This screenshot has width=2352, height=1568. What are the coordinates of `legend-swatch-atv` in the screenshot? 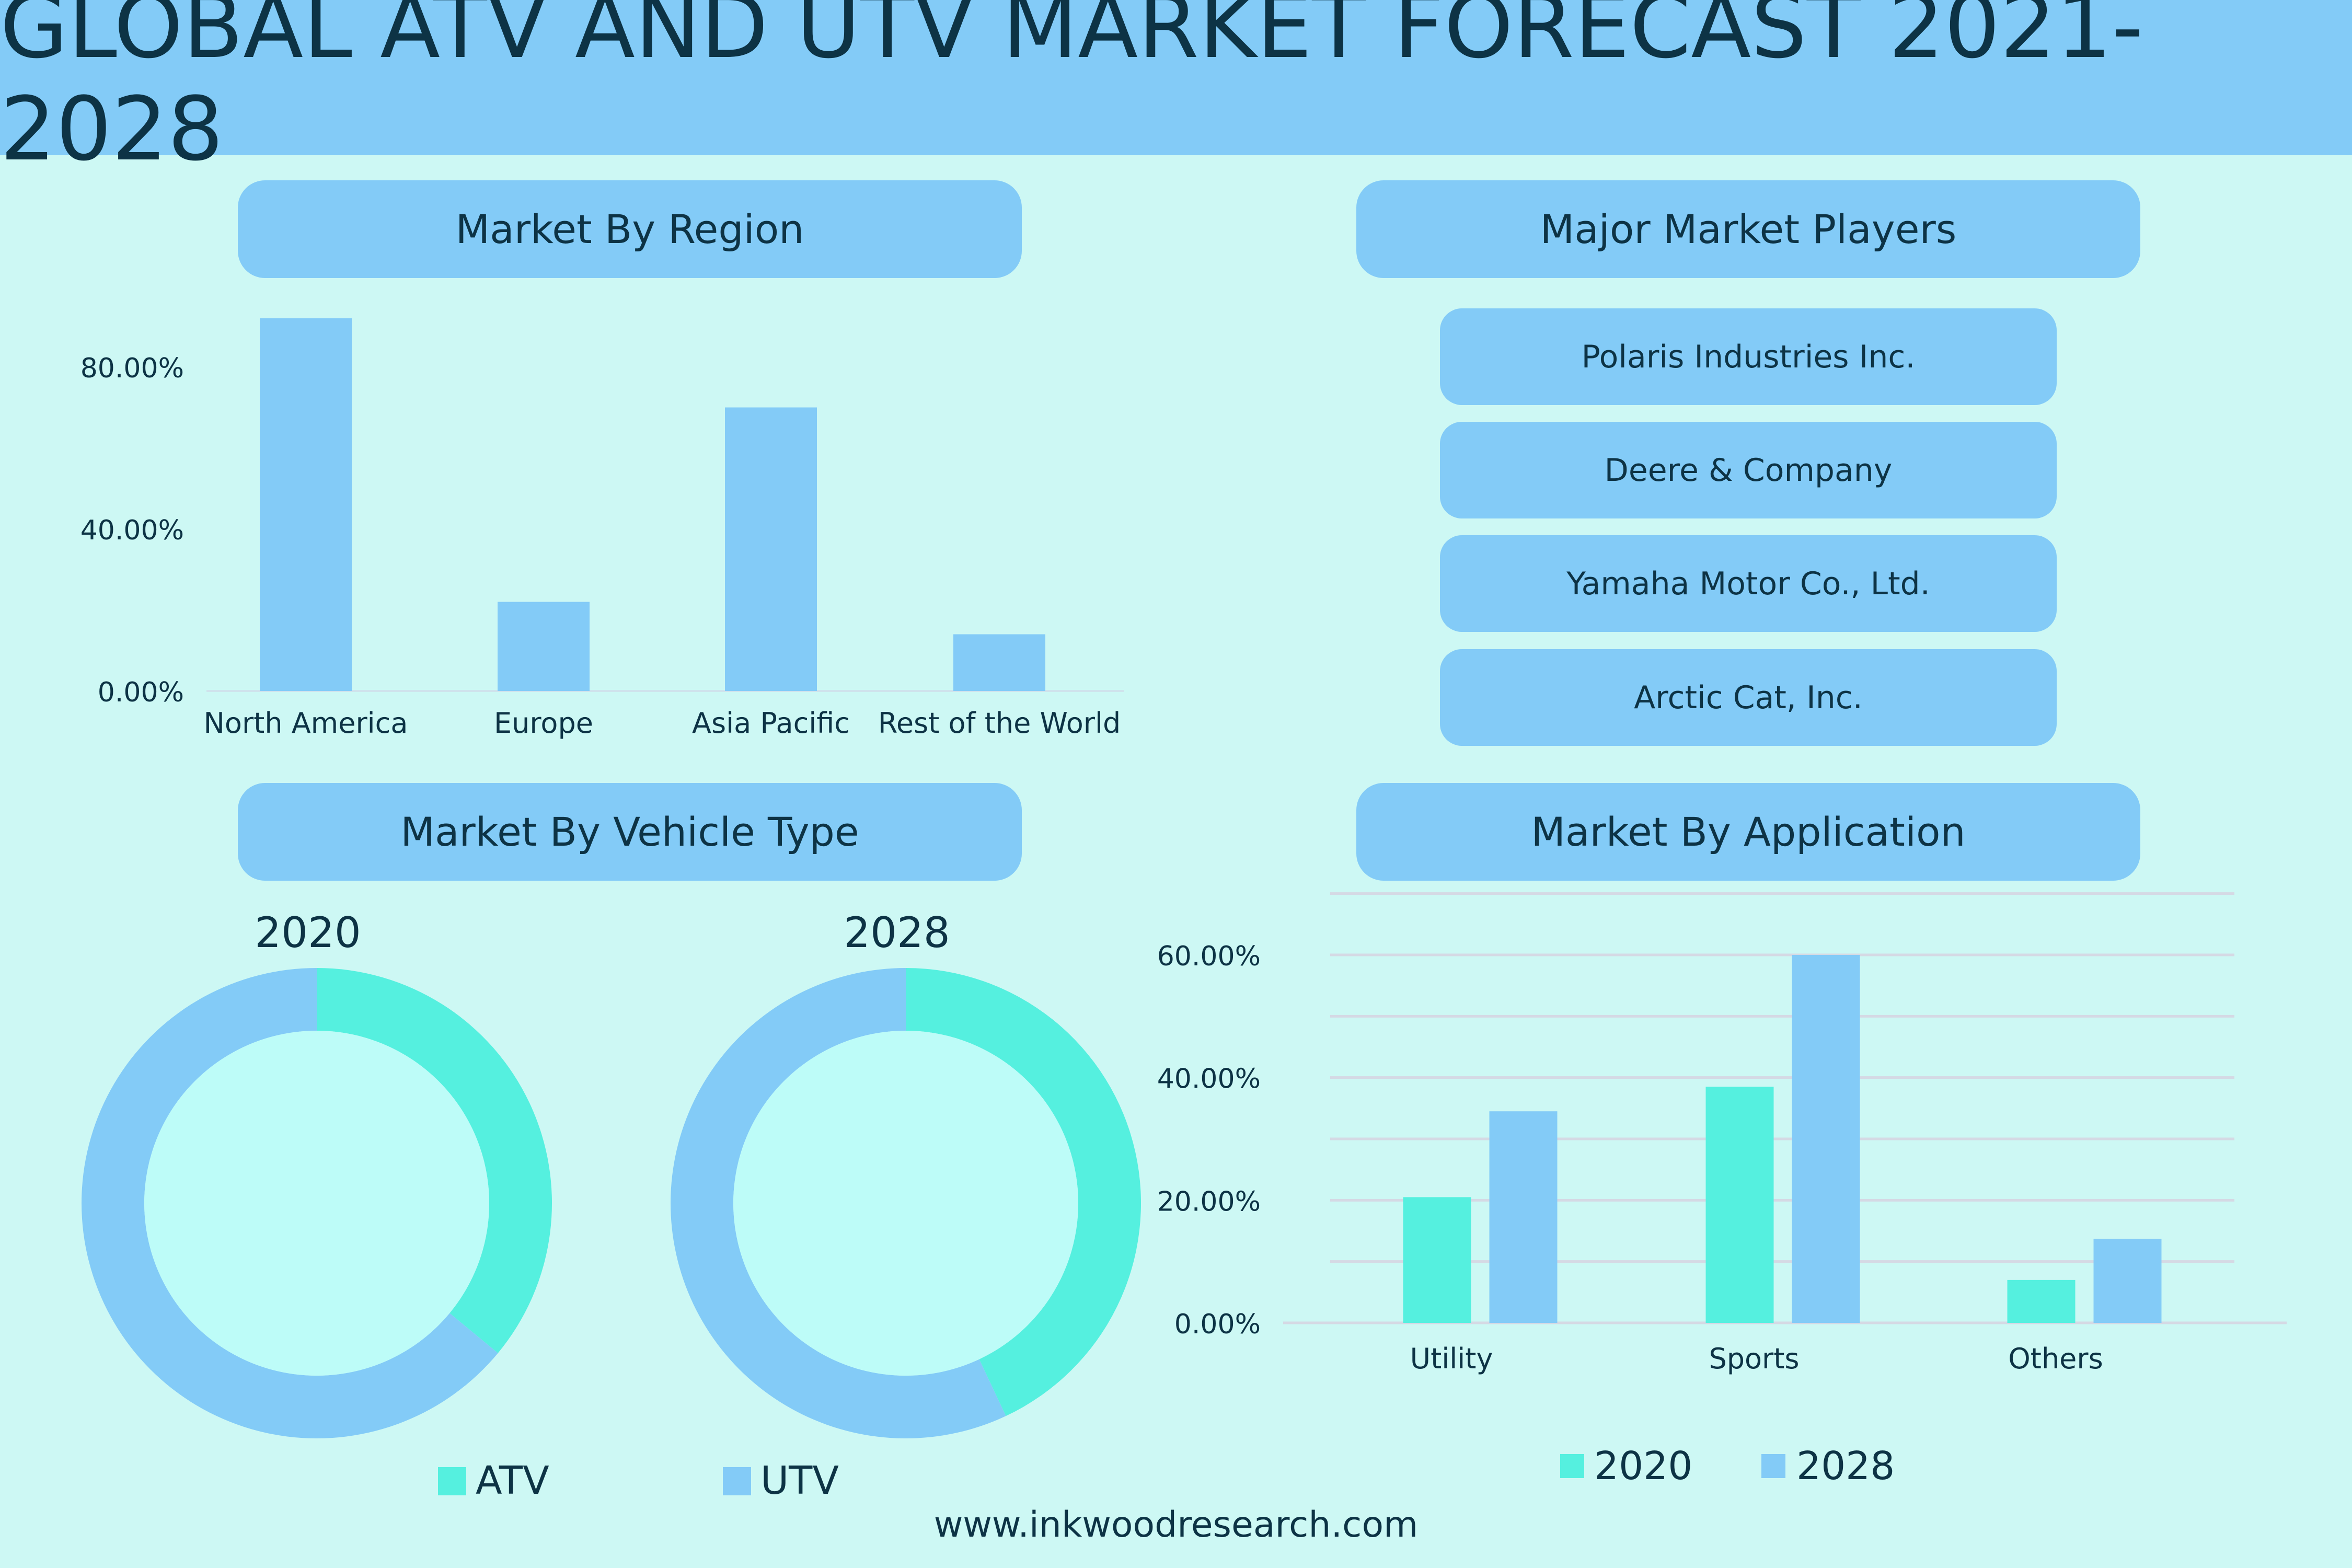 It's located at (452, 1481).